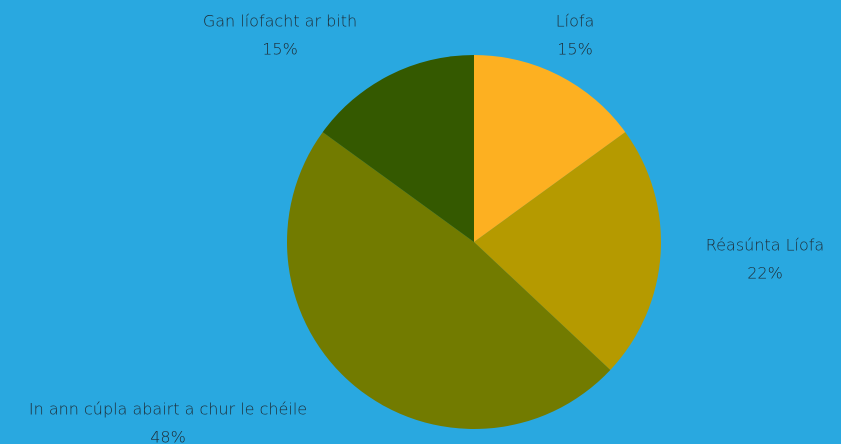  I want to click on slice-label: Gan líofacht ar bith, so click(280, 21).